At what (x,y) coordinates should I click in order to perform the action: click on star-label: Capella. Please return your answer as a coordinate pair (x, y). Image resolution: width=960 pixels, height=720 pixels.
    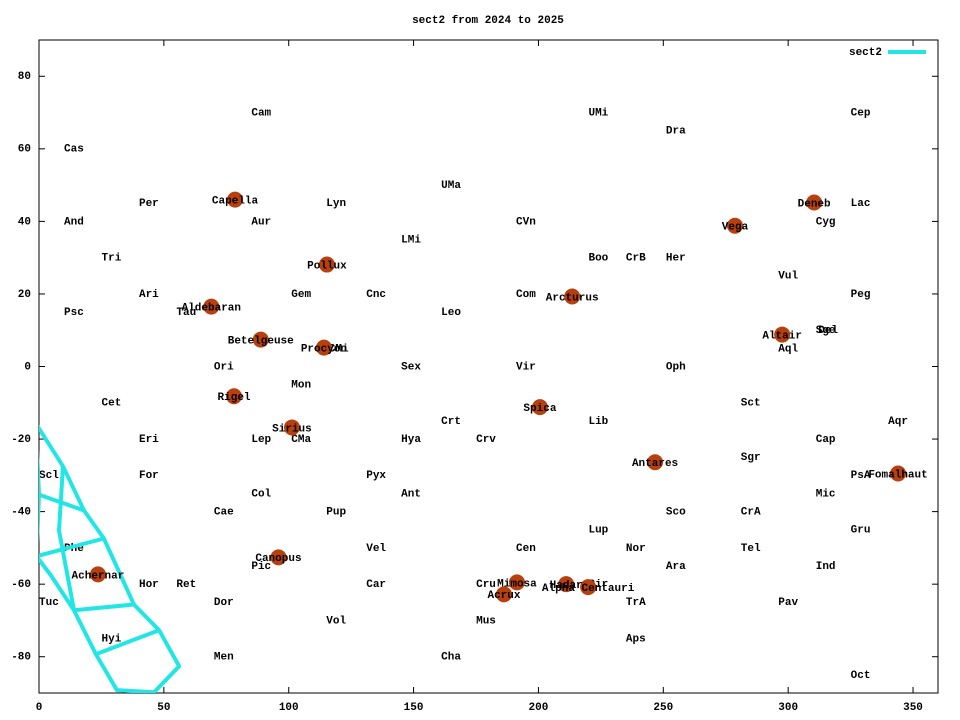
    Looking at the image, I should click on (235, 202).